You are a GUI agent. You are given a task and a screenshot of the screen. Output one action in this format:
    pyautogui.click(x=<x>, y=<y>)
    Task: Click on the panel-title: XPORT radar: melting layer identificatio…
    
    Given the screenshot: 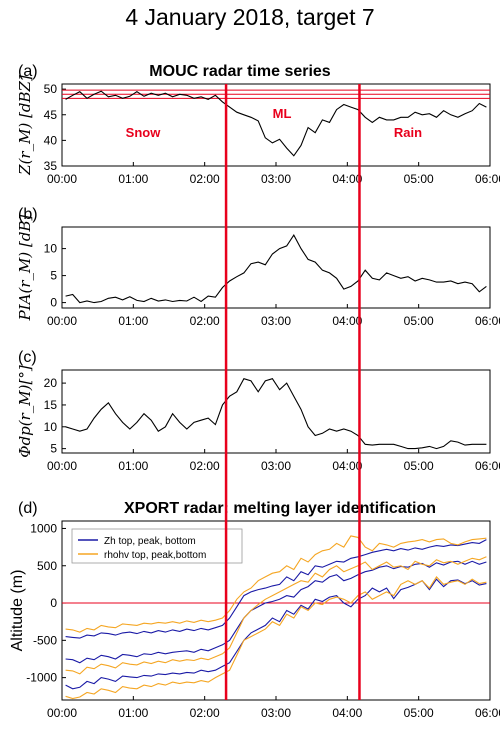 What is the action you would take?
    pyautogui.click(x=280, y=508)
    